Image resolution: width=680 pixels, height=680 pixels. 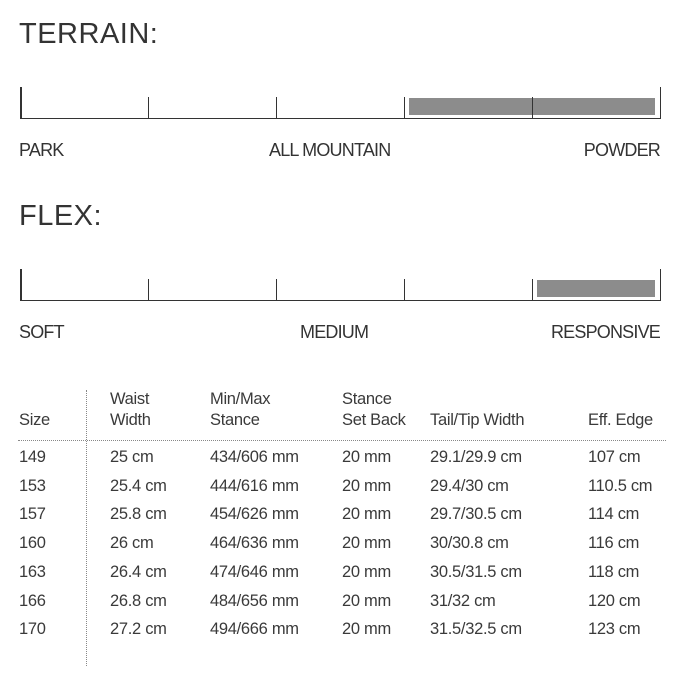 I want to click on table-header-cell: Eff. Edge, so click(x=620, y=420).